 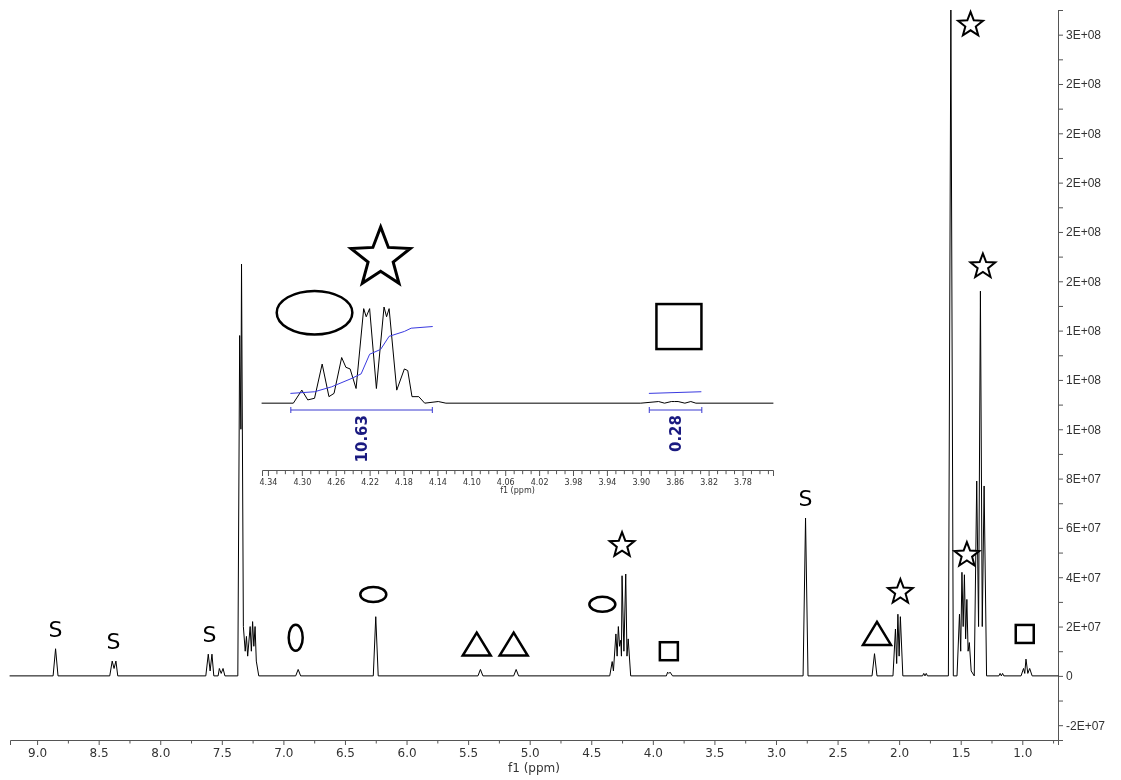 What do you see at coordinates (268, 482) in the screenshot?
I see `x-tick-label: 4.34` at bounding box center [268, 482].